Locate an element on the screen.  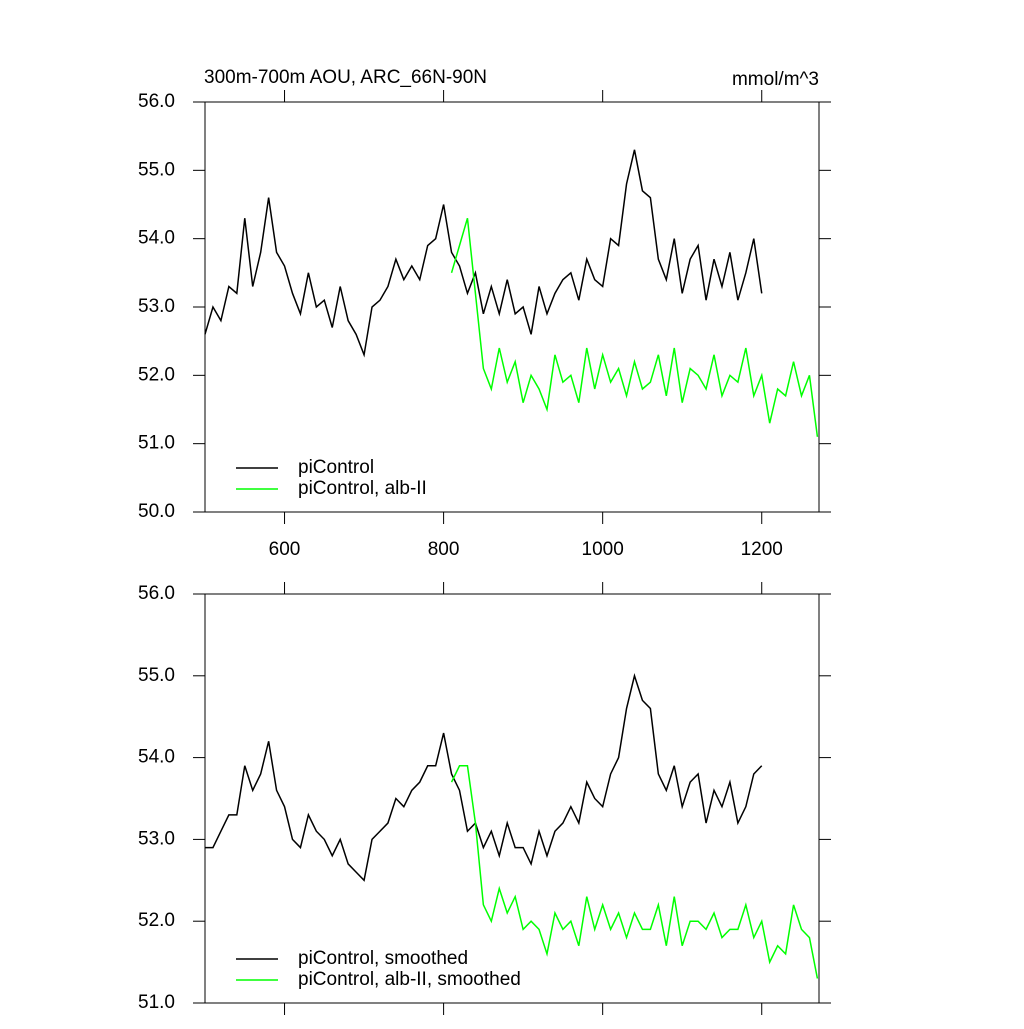
legend-label: piControl, smoothed is located at coordinates (383, 958).